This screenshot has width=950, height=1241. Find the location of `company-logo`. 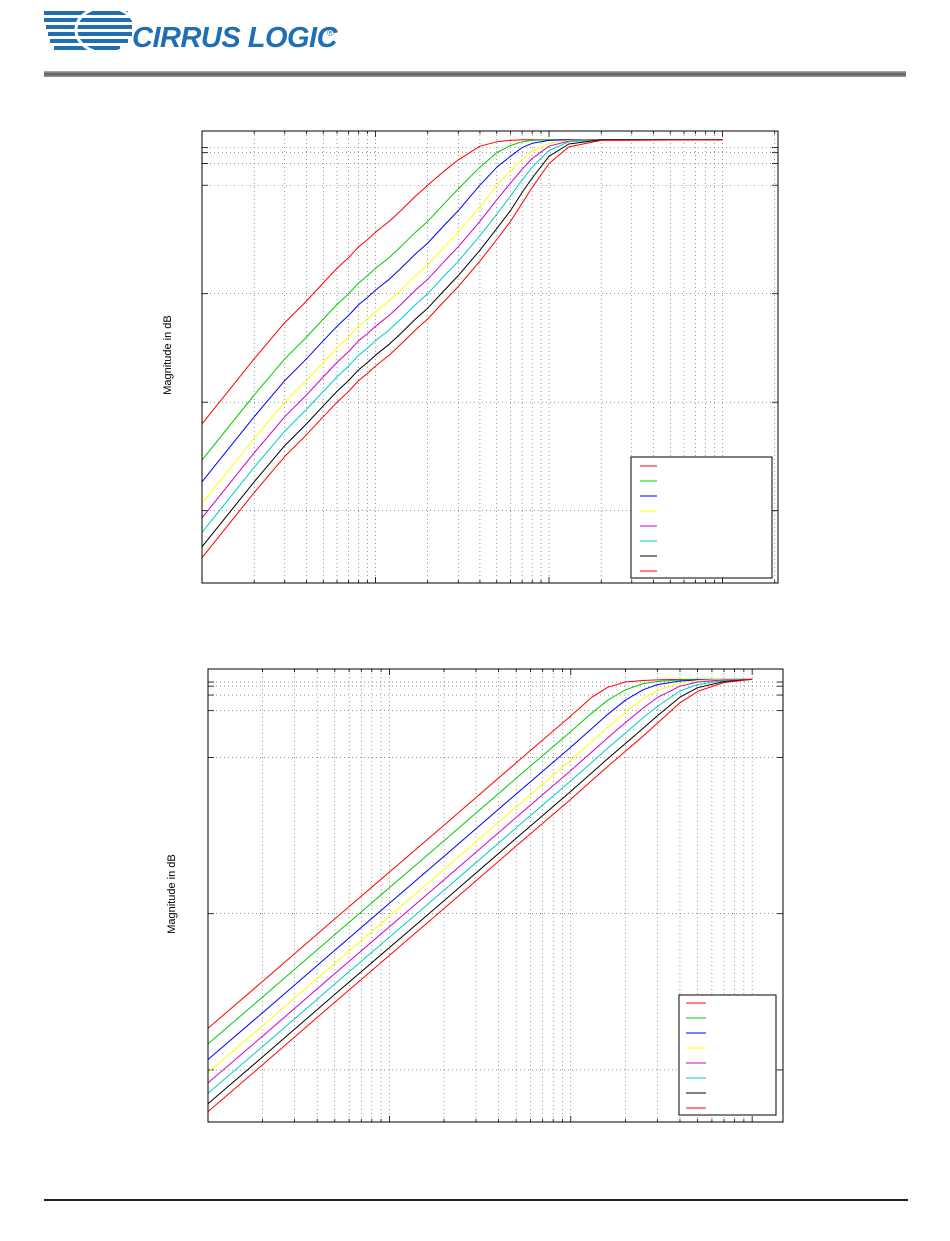

company-logo is located at coordinates (194, 31).